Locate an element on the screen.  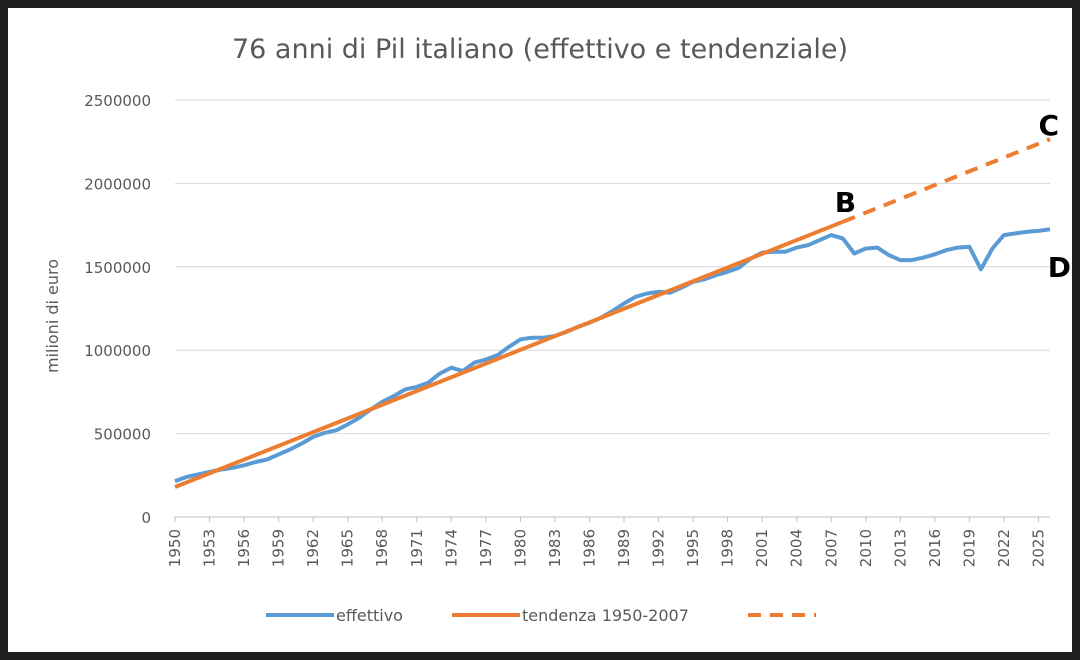
x-tick-label: 2004 is located at coordinates (797, 548).